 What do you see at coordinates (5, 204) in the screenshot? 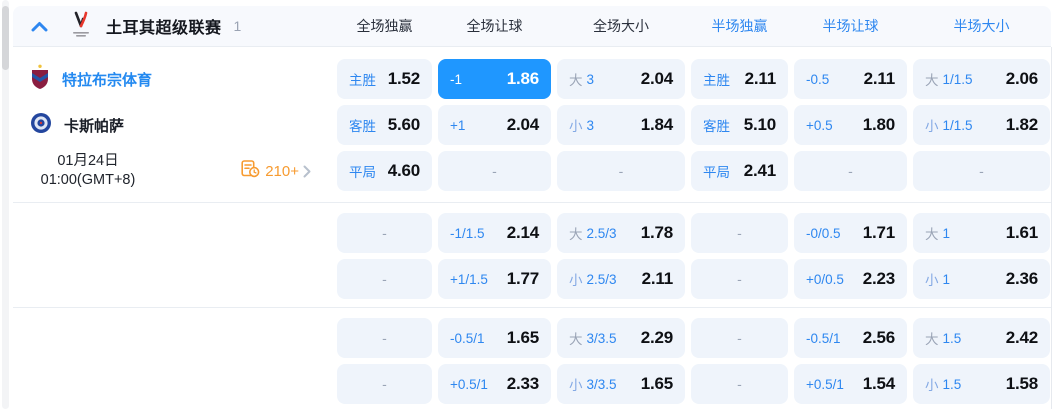
I see `vertical-scrollbar-track` at bounding box center [5, 204].